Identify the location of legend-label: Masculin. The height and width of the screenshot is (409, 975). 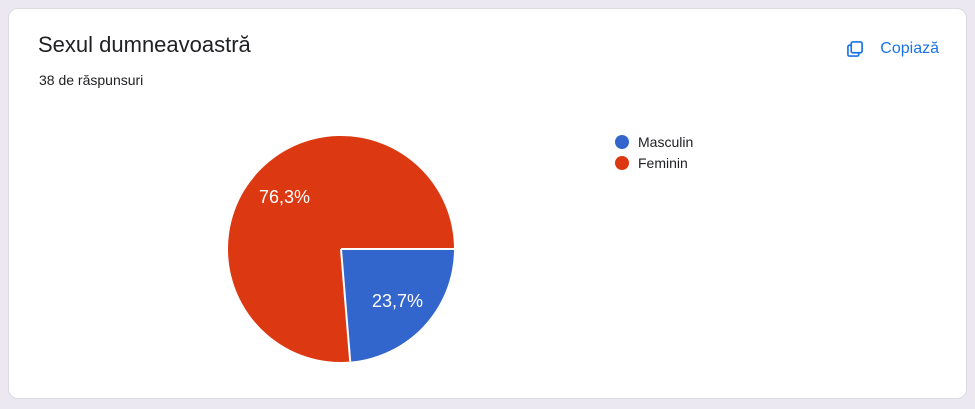
(666, 142).